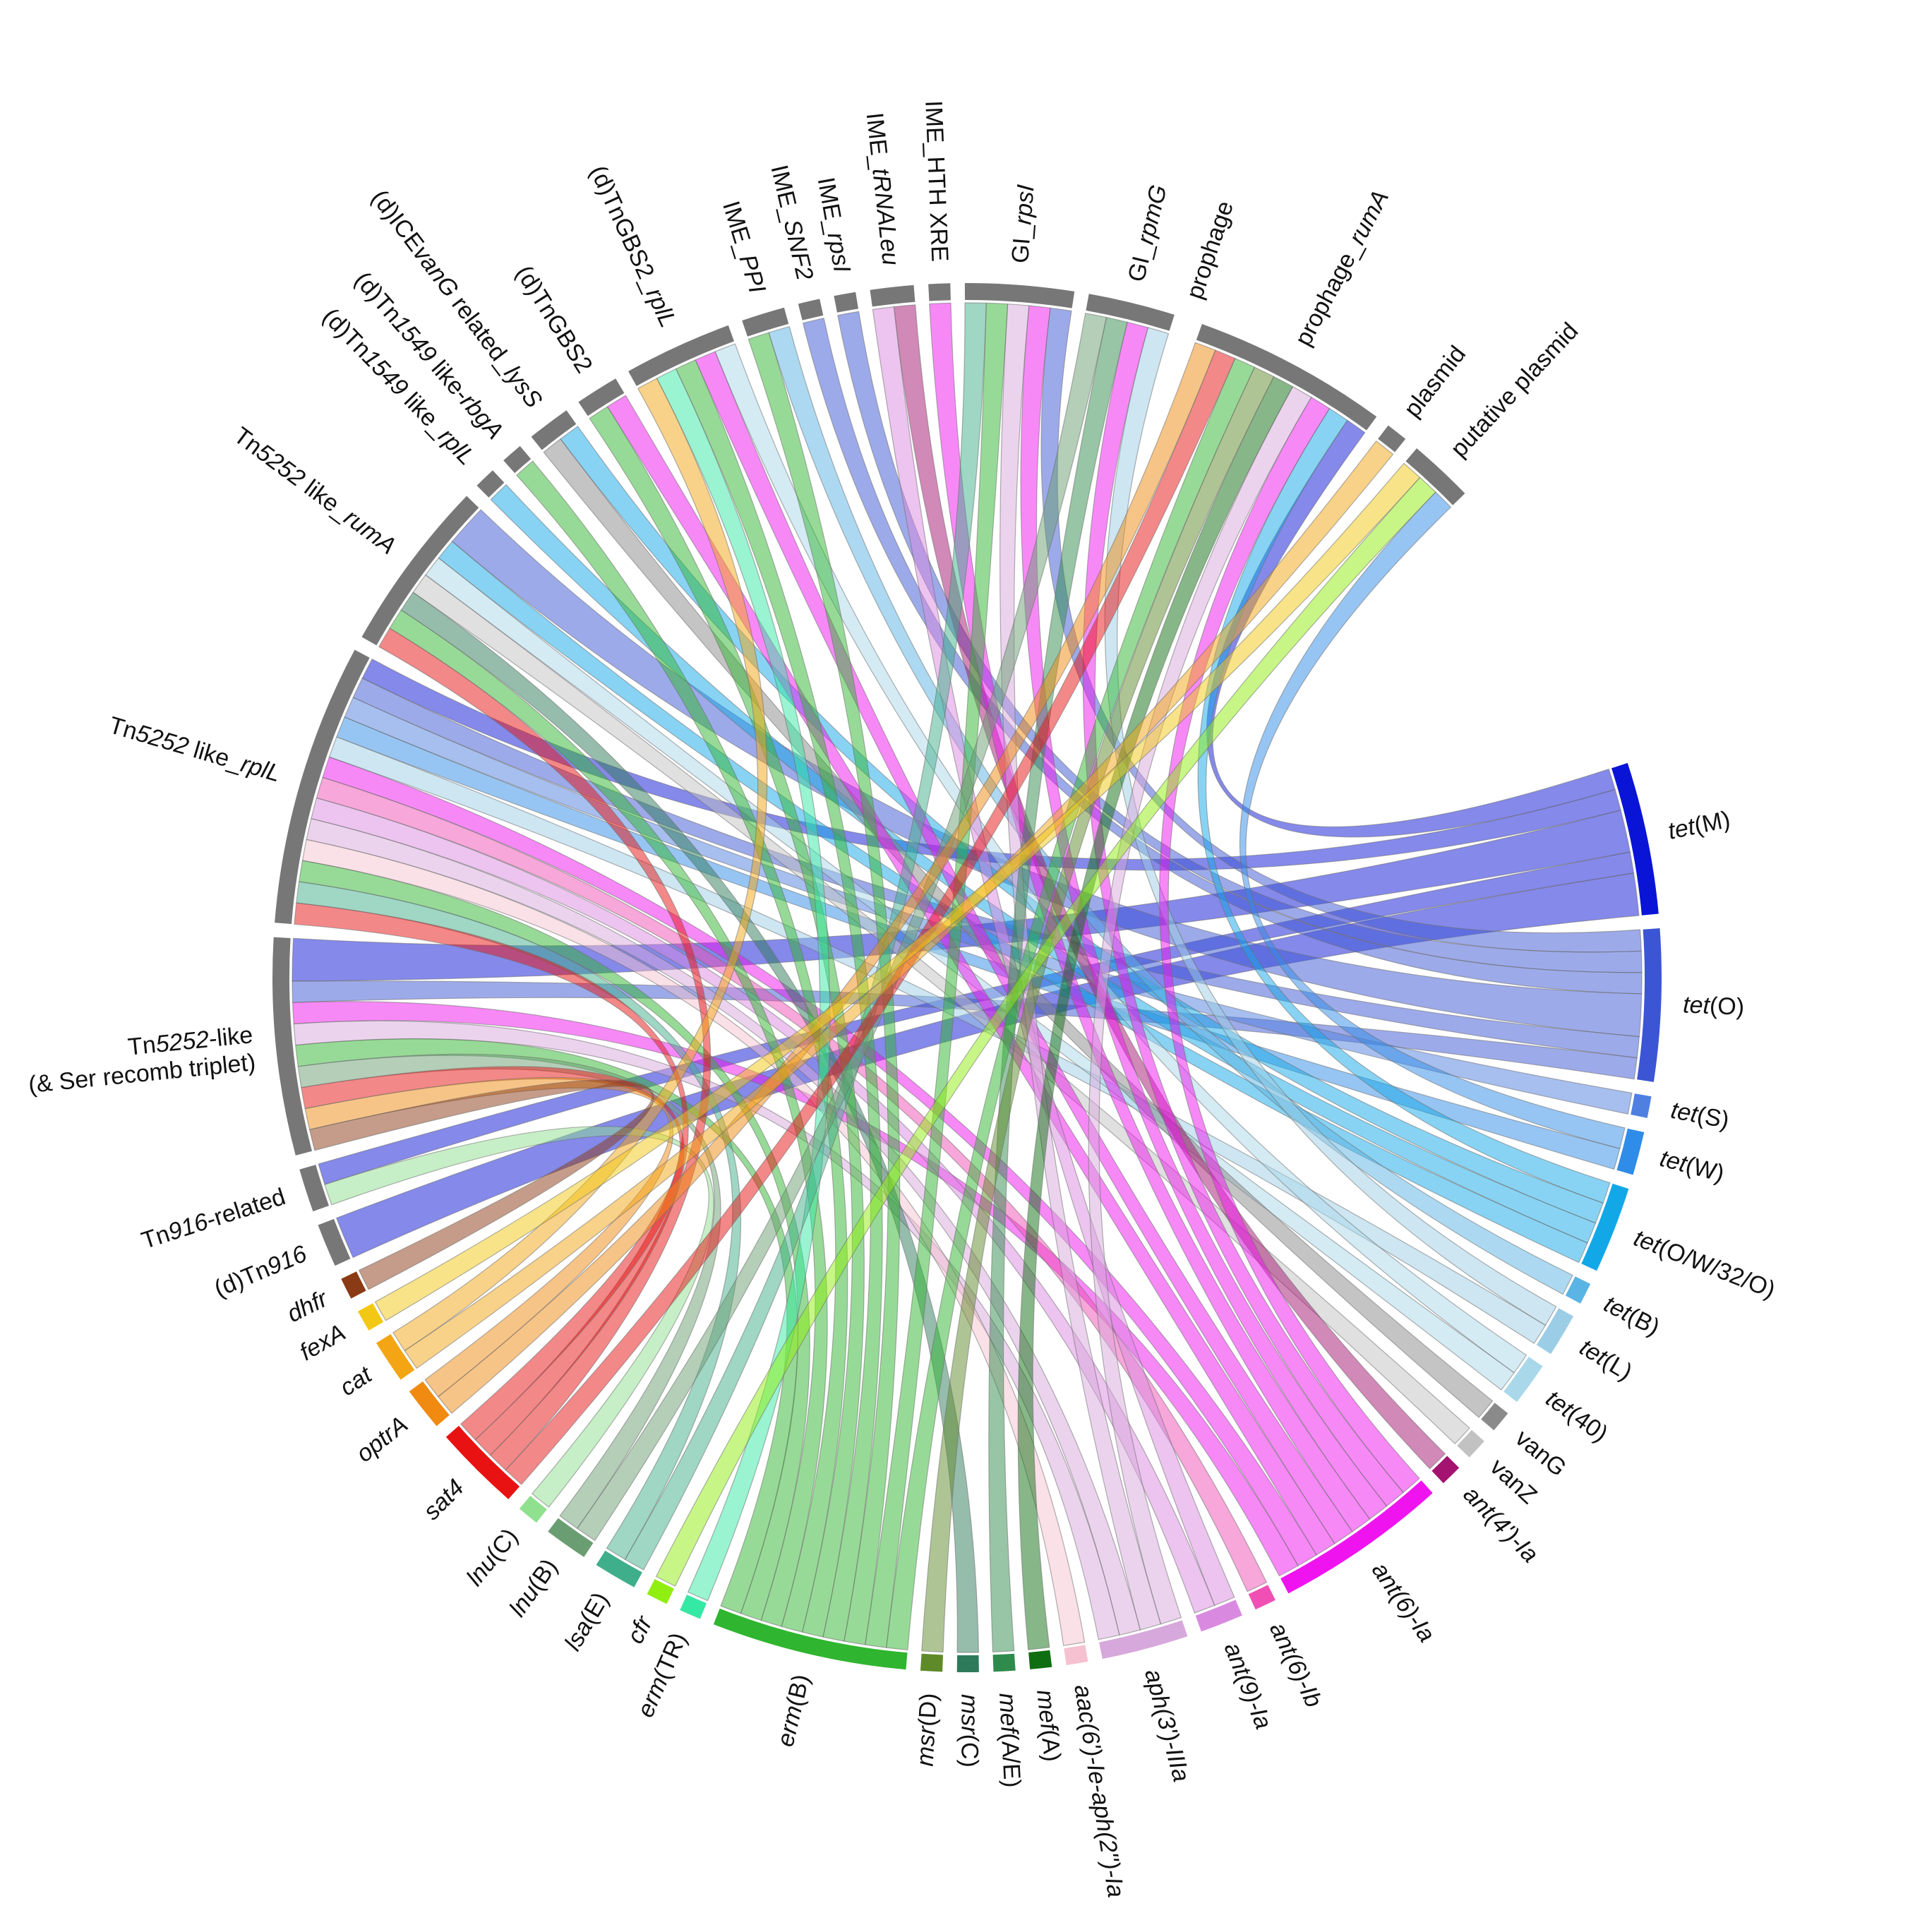 The height and width of the screenshot is (1932, 1927). What do you see at coordinates (927, 1731) in the screenshot?
I see `label-msrD: msr(D)` at bounding box center [927, 1731].